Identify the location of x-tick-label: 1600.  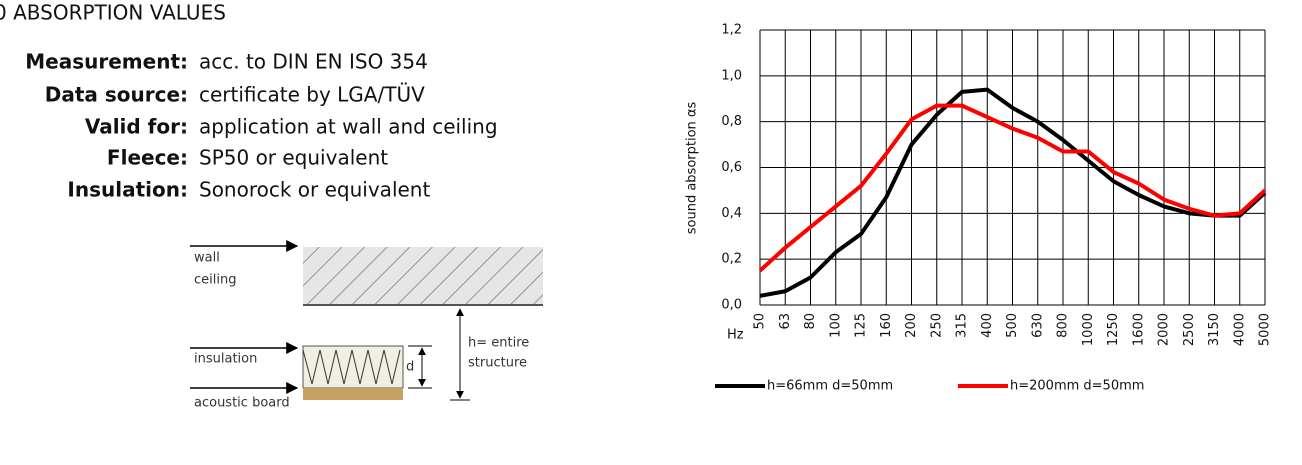
(1138, 329).